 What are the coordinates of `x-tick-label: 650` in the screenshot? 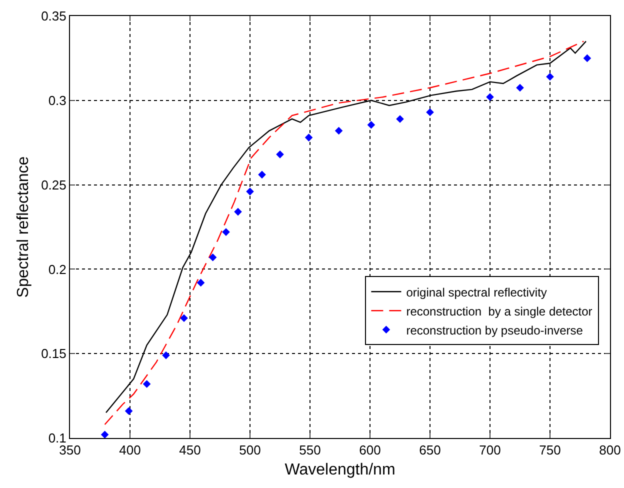 It's located at (430, 450).